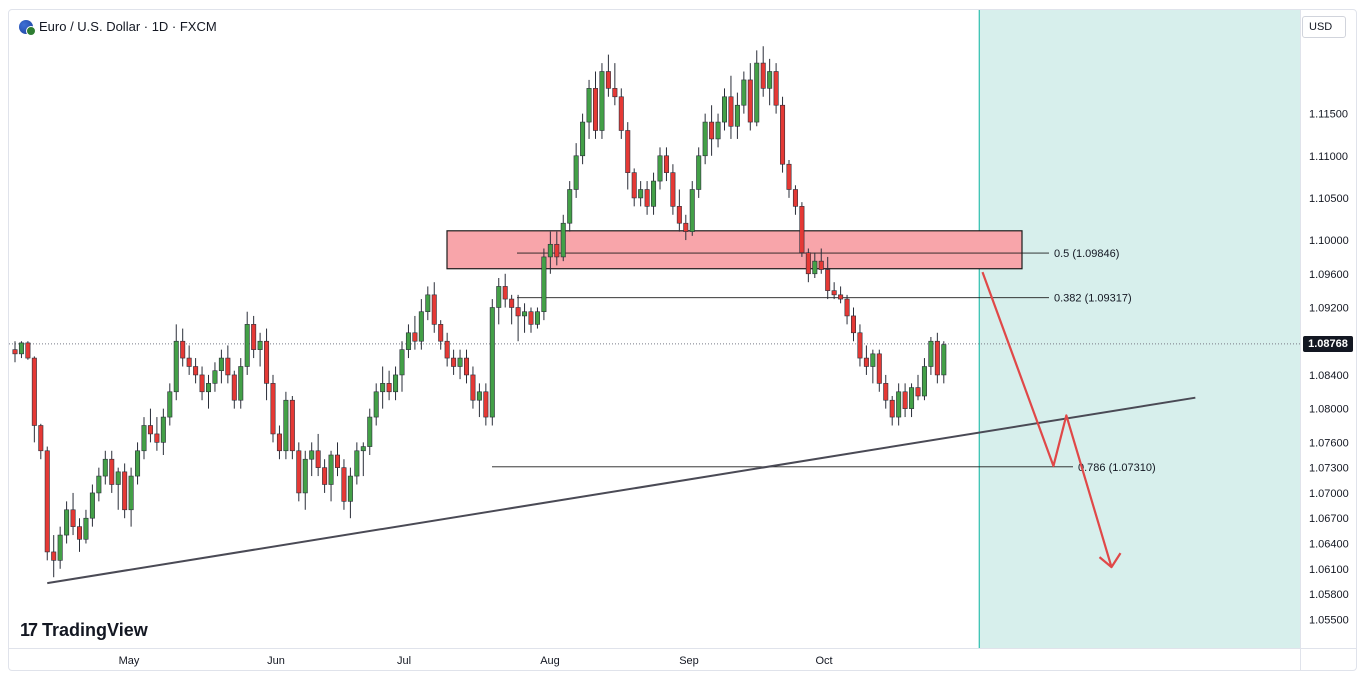 This screenshot has width=1371, height=684. Describe the element at coordinates (1329, 469) in the screenshot. I see `price-tick-label: 1.07300` at that location.